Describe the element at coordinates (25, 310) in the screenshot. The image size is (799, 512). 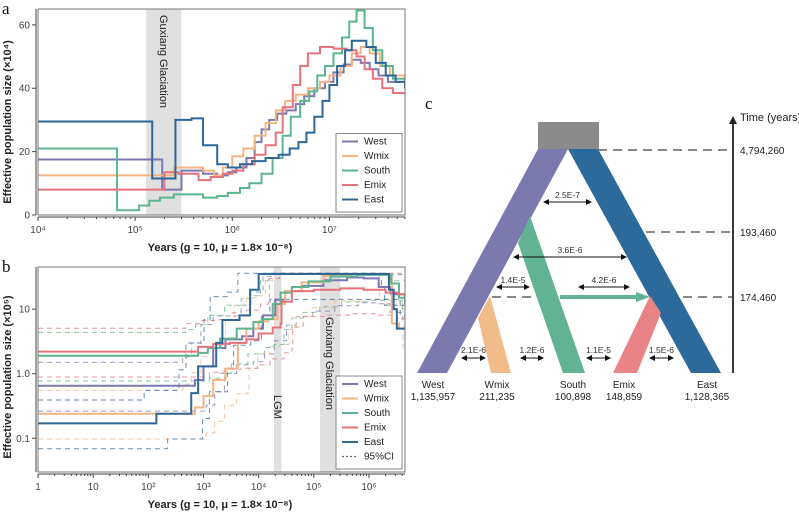
I see `y-tick-label: 10` at that location.